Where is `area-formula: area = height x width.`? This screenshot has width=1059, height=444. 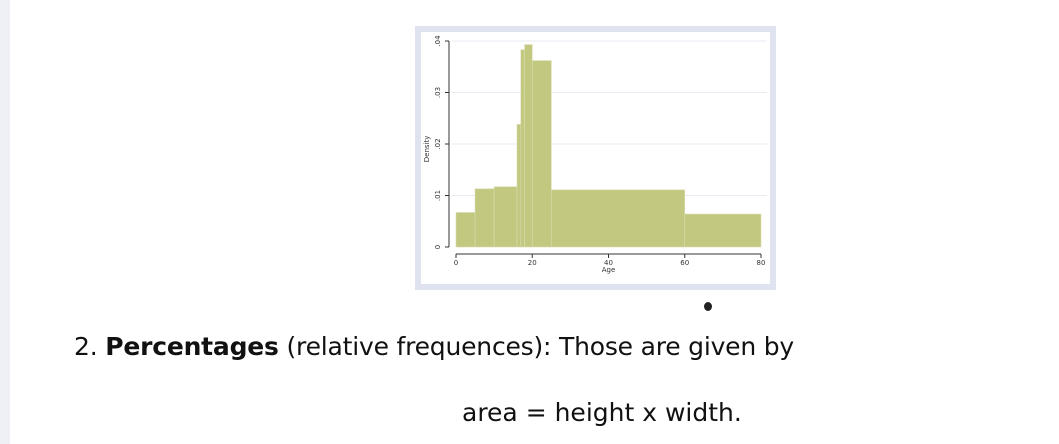 area-formula: area = height x width. is located at coordinates (602, 412).